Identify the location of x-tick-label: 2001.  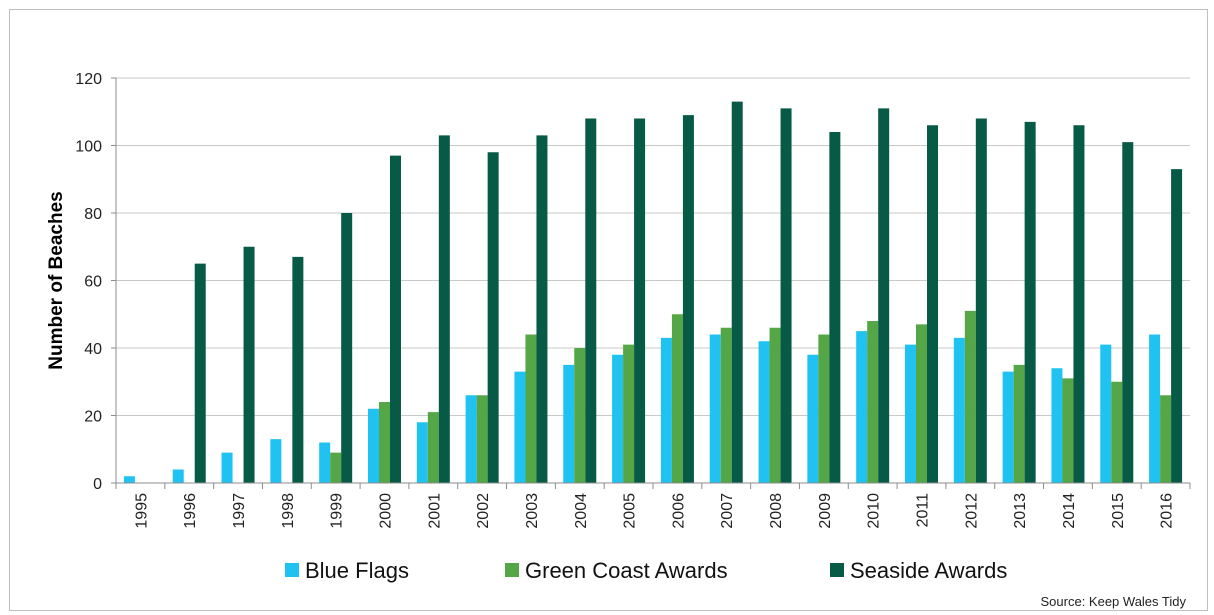
(434, 511).